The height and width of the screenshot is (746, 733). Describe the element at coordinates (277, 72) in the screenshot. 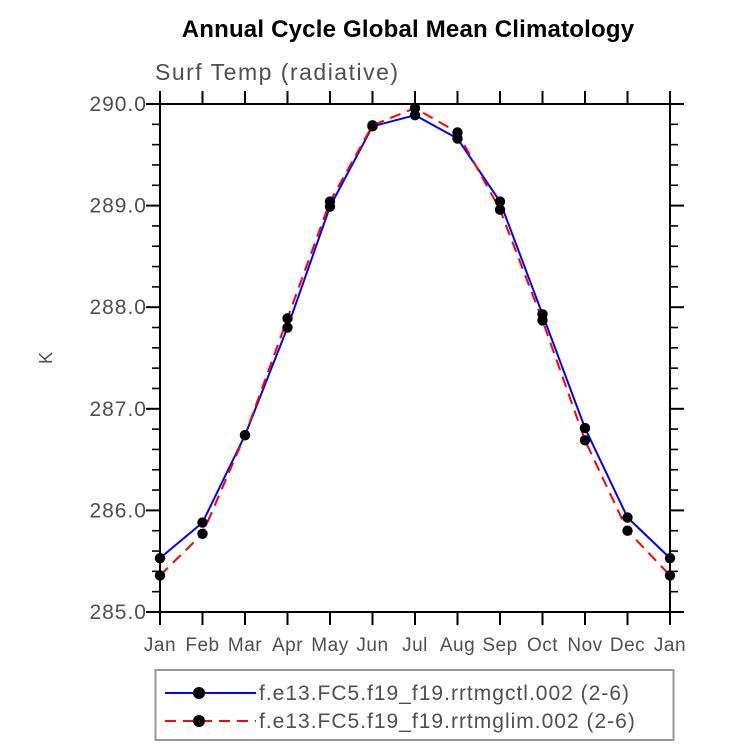

I see `chart-subtitle: Surf Temp (radiative)` at that location.